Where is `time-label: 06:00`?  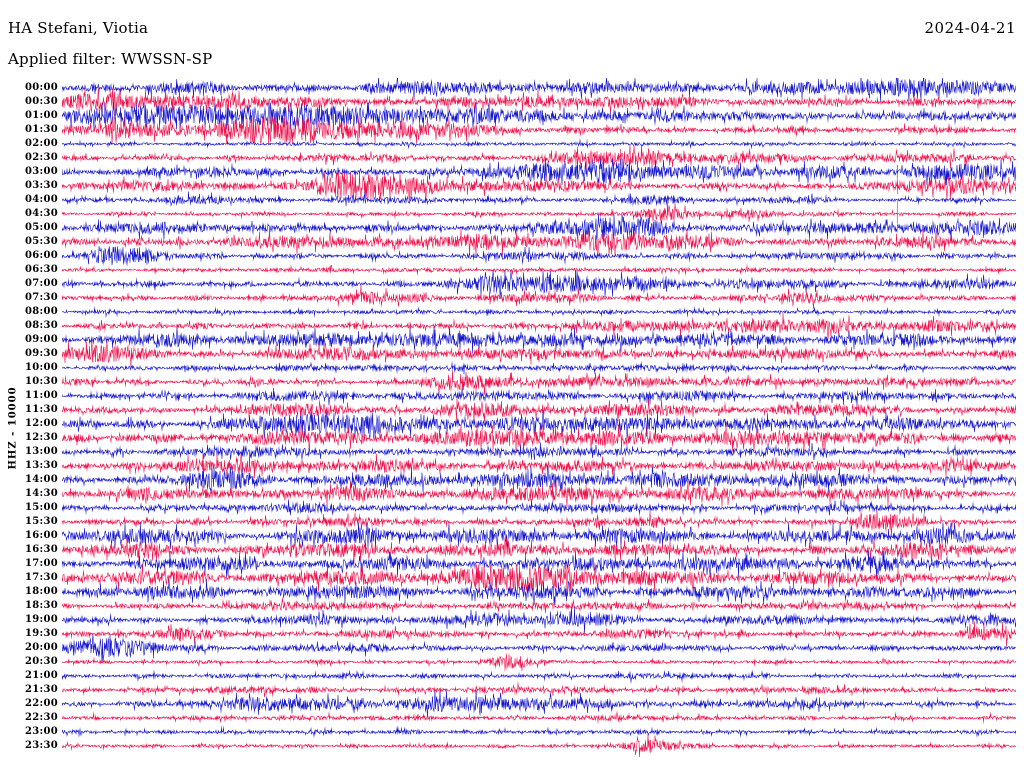
time-label: 06:00 is located at coordinates (41, 255).